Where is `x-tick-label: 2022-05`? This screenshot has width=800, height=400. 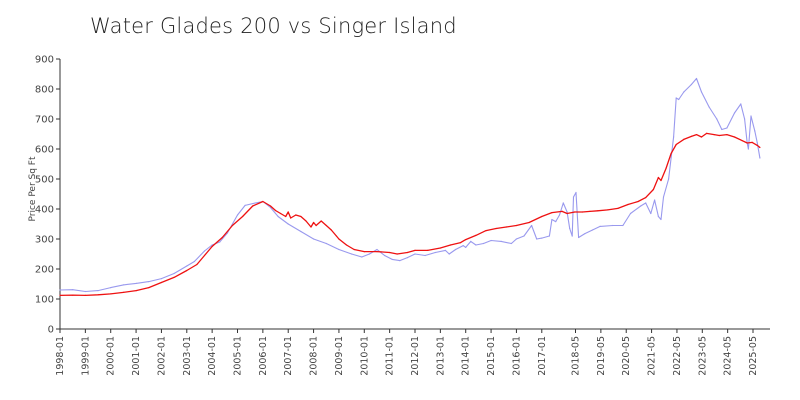 x-tick-label: 2022-05 is located at coordinates (677, 356).